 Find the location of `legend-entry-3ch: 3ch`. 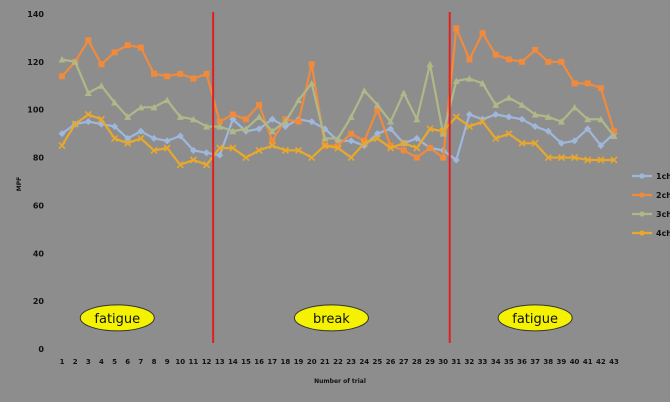

legend-entry-3ch: 3ch is located at coordinates (651, 214).